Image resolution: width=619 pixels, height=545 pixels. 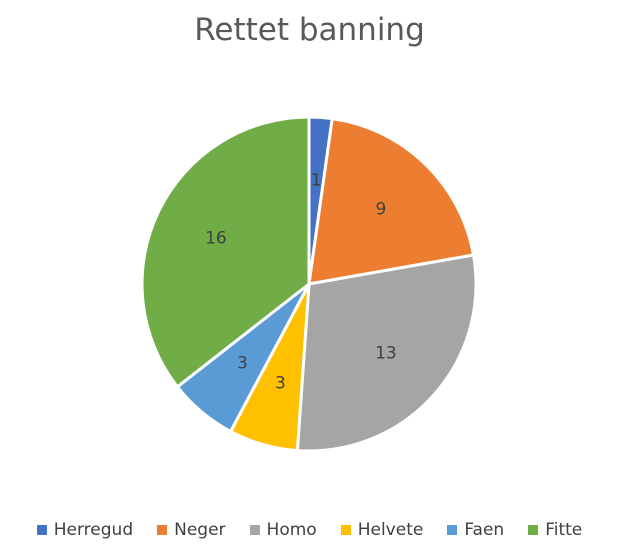 I want to click on legend-item-fitte: Fitte, so click(x=555, y=530).